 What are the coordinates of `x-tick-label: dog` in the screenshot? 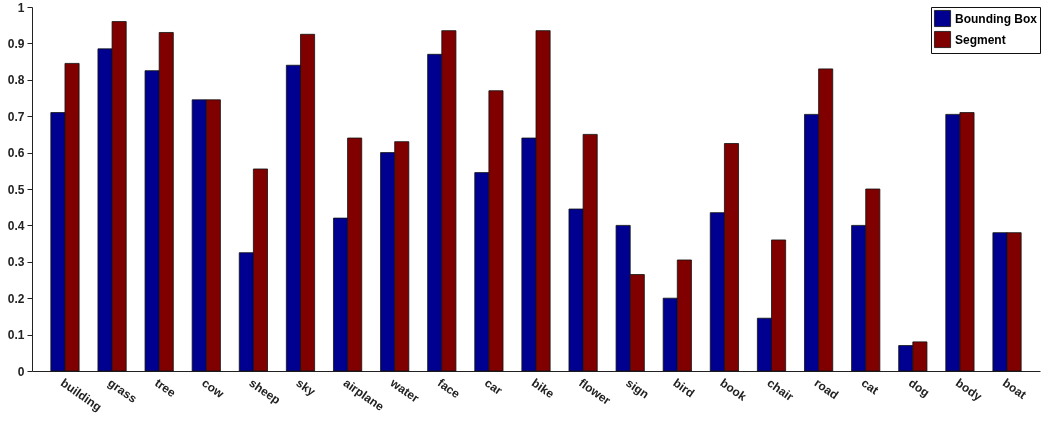 It's located at (918, 387).